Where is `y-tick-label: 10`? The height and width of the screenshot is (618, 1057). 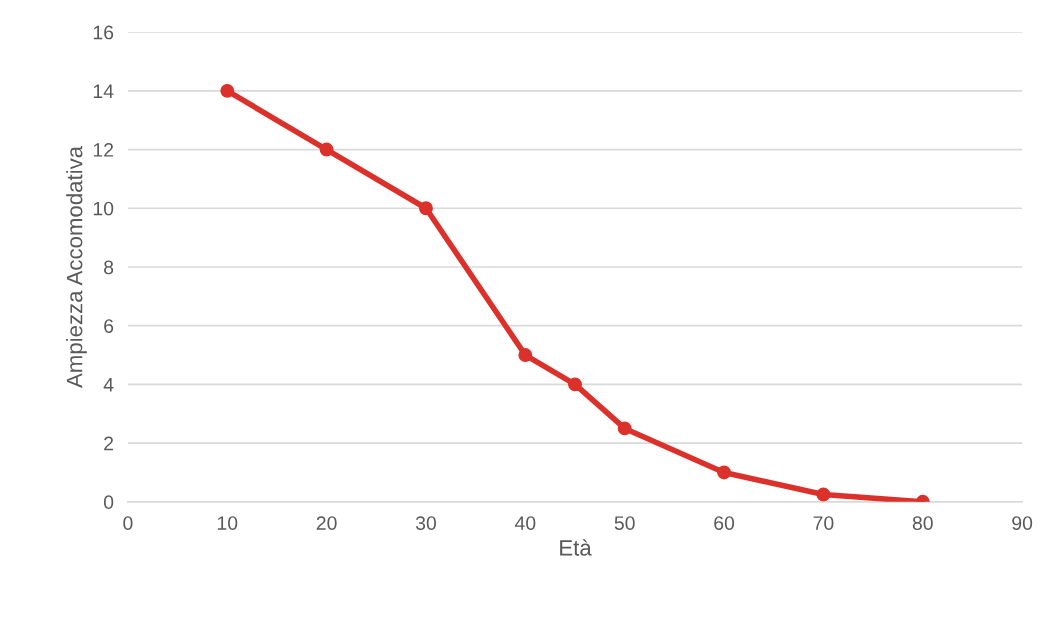 y-tick-label: 10 is located at coordinates (103, 208).